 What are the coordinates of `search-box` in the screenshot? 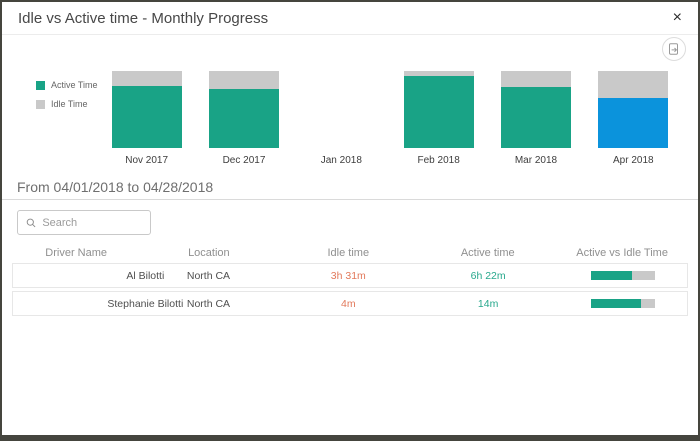 It's located at (84, 222).